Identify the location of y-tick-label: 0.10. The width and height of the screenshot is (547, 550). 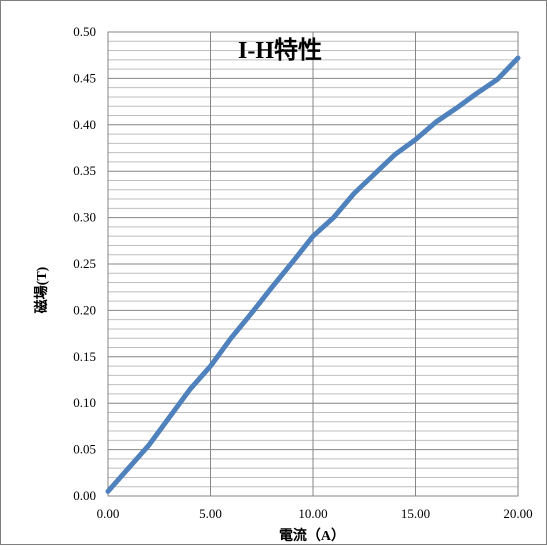
(84, 402).